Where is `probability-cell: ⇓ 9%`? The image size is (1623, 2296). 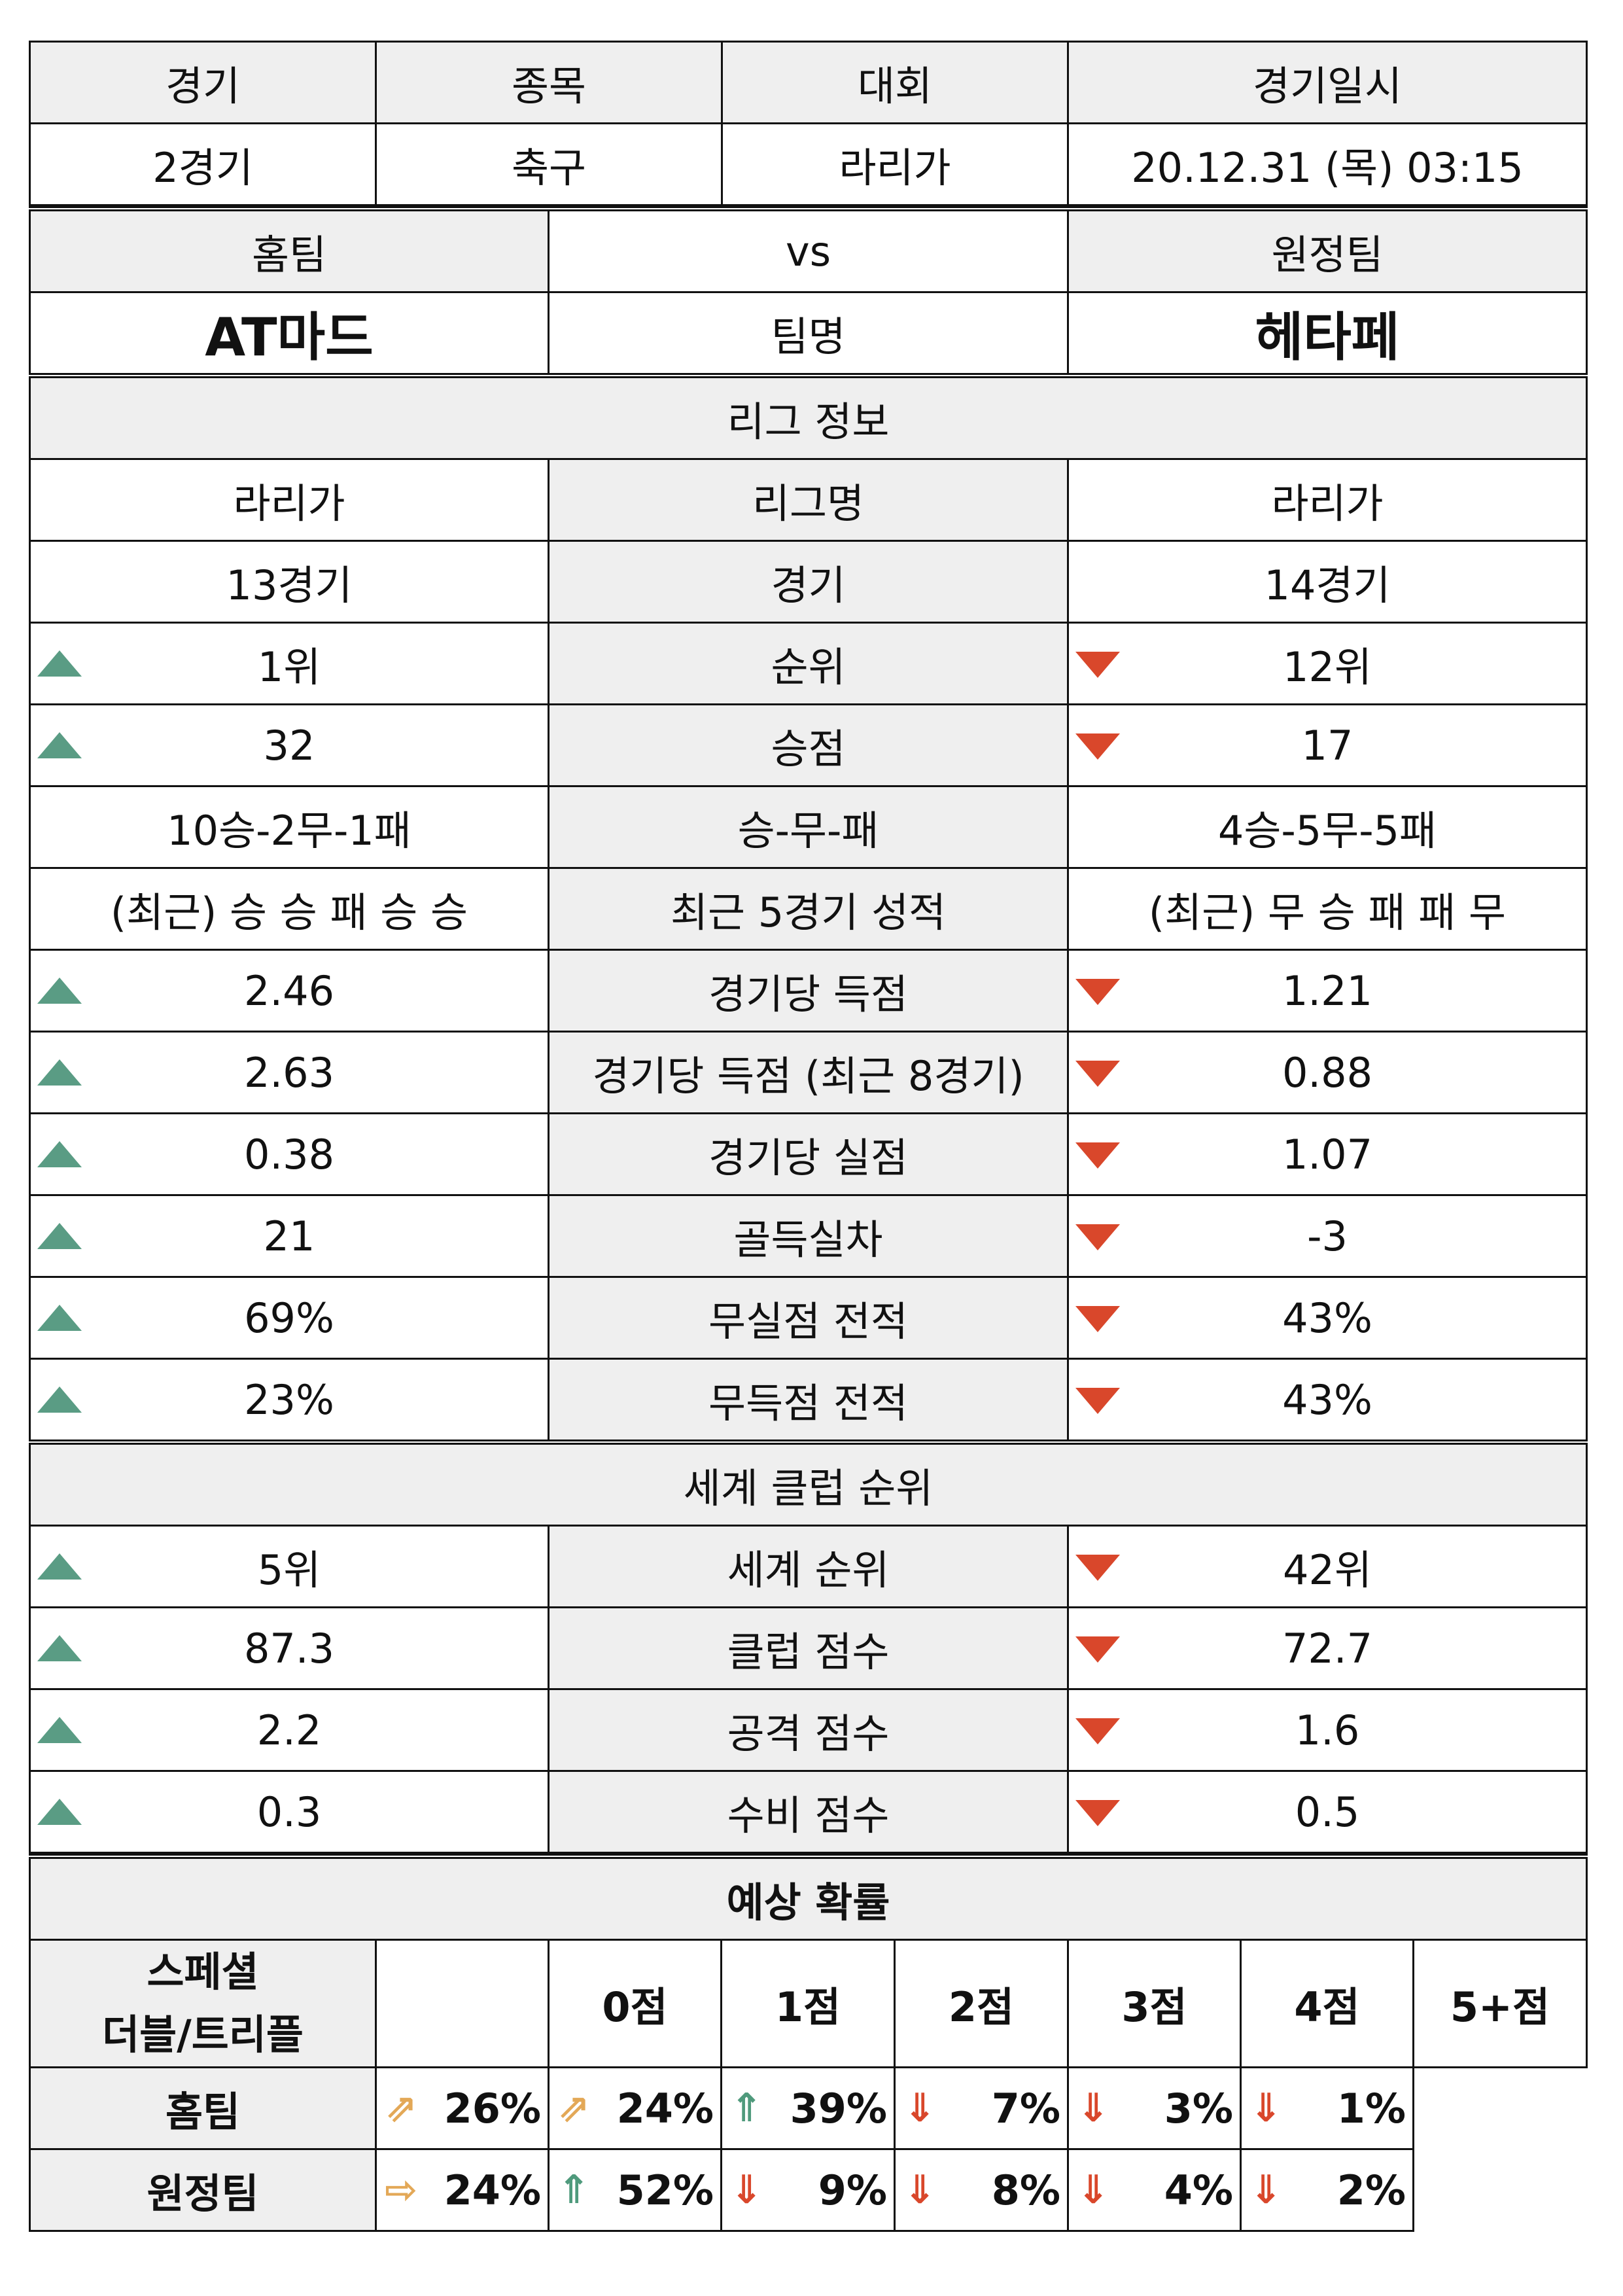
probability-cell: ⇓ 9% is located at coordinates (808, 2190).